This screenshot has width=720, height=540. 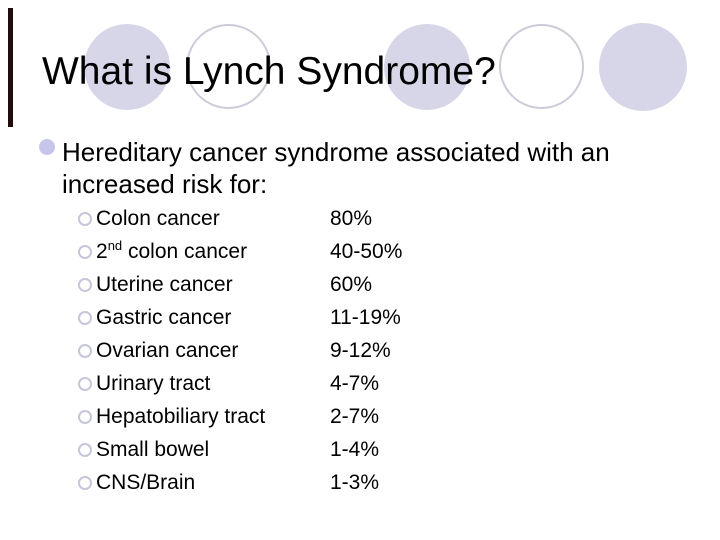 What do you see at coordinates (355, 482) in the screenshot?
I see `risk-percentage: 1-3%` at bounding box center [355, 482].